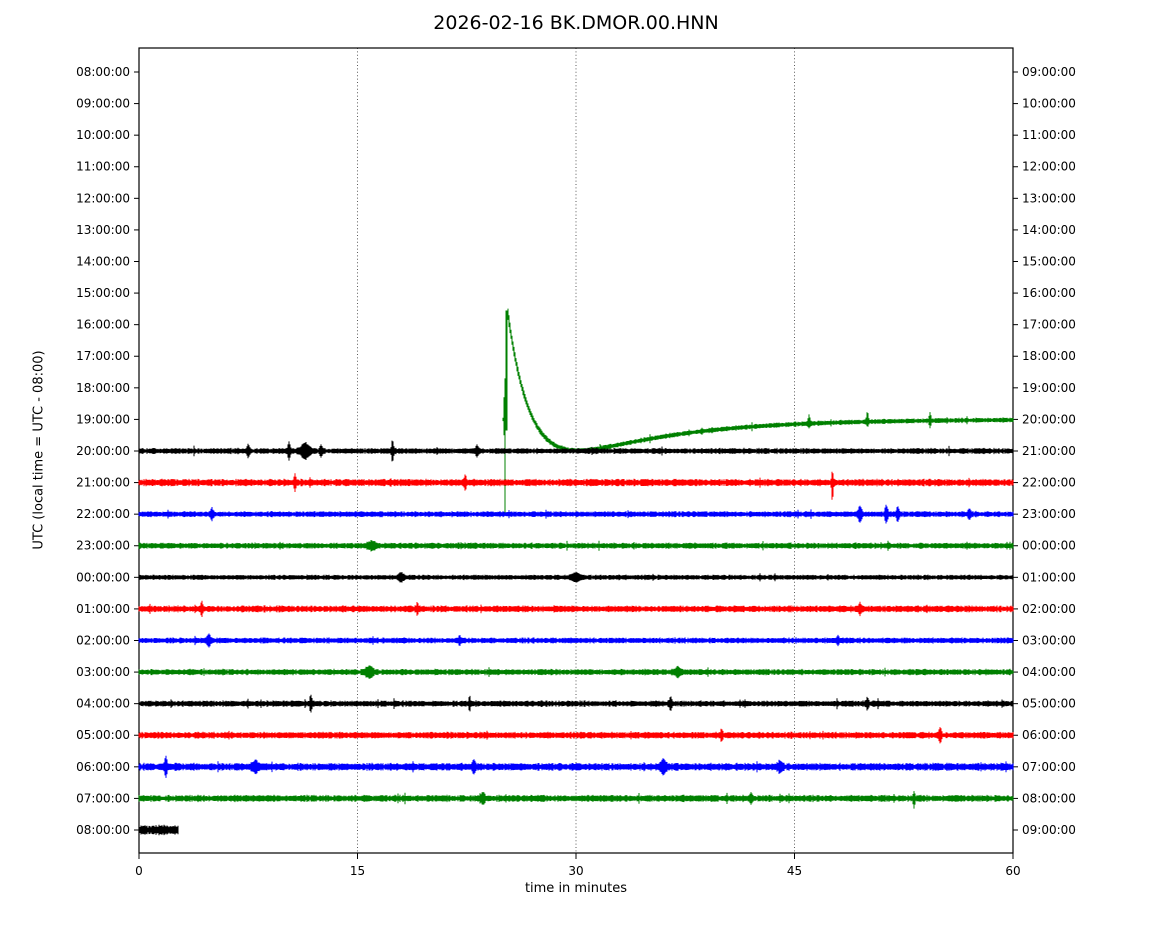  I want to click on trace-row-1900, so click(758, 412).